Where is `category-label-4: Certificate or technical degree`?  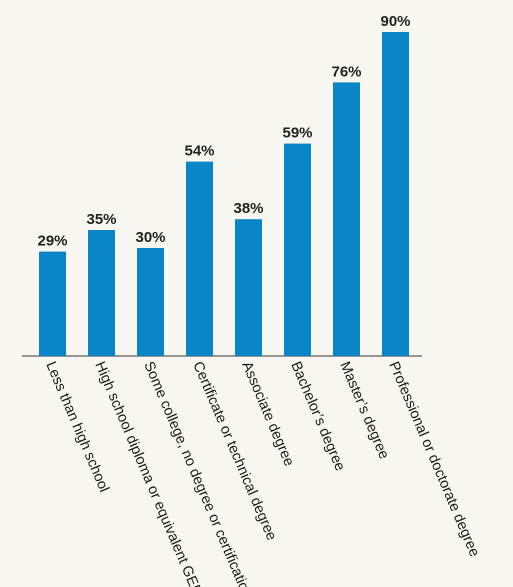
category-label-4: Certificate or technical degree is located at coordinates (234, 451).